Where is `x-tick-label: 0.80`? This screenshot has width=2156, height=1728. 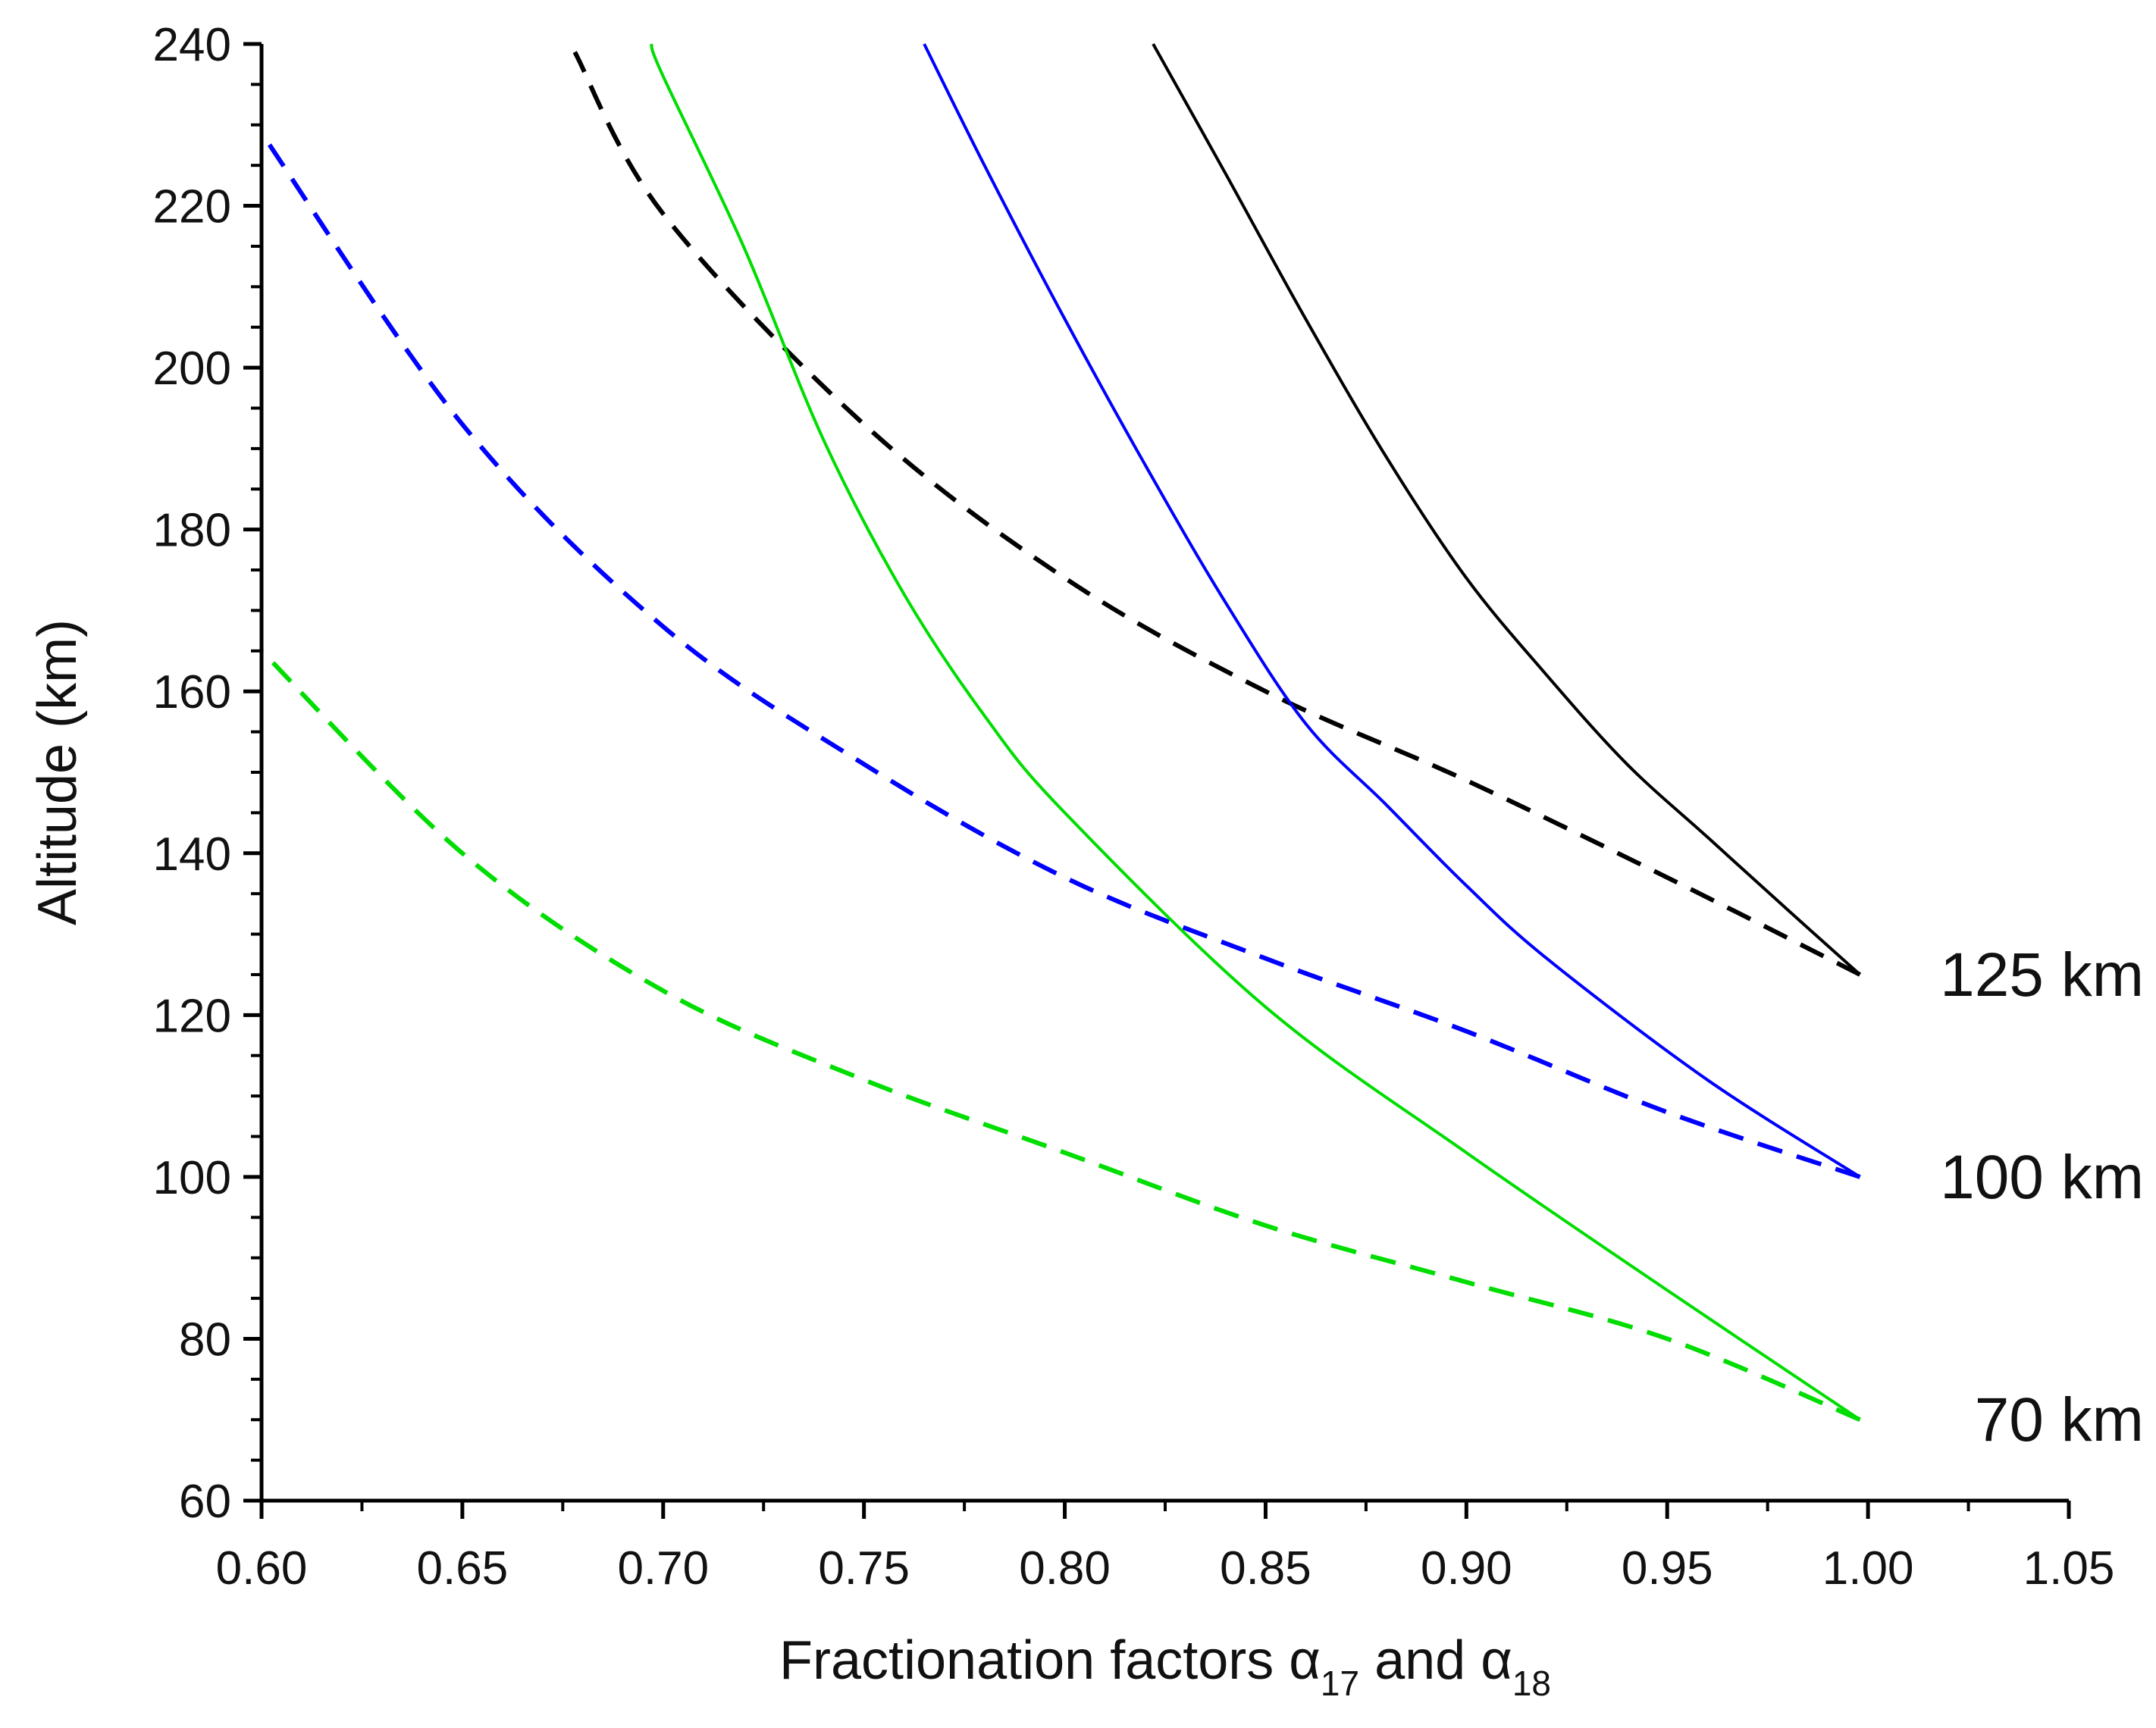 x-tick-label: 0.80 is located at coordinates (1065, 1568).